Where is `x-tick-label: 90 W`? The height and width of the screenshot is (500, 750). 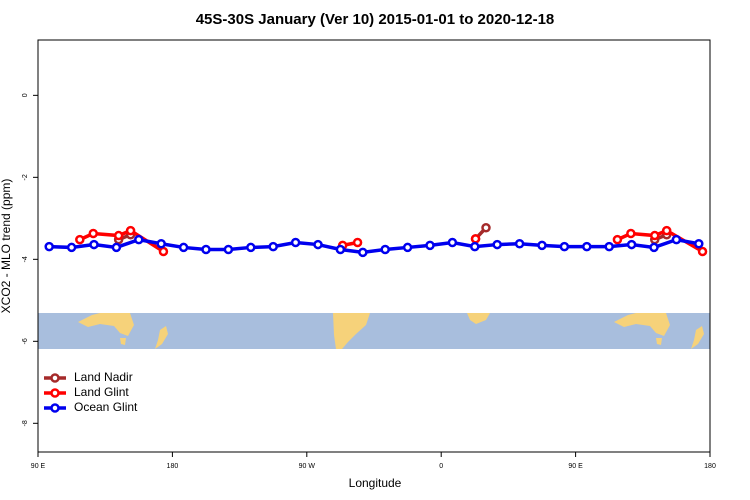 x-tick-label: 90 W is located at coordinates (307, 466).